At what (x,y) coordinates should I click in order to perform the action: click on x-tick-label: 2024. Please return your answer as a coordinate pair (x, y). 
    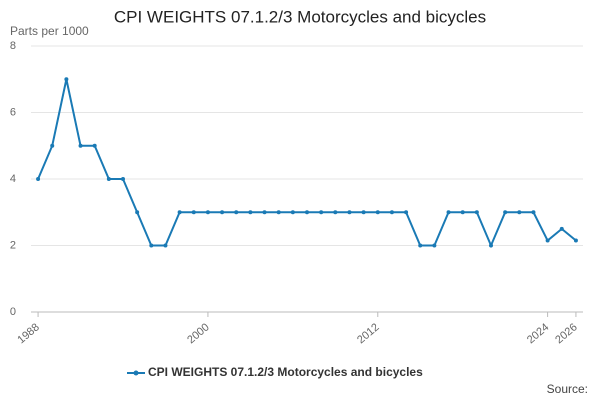
    Looking at the image, I should click on (538, 333).